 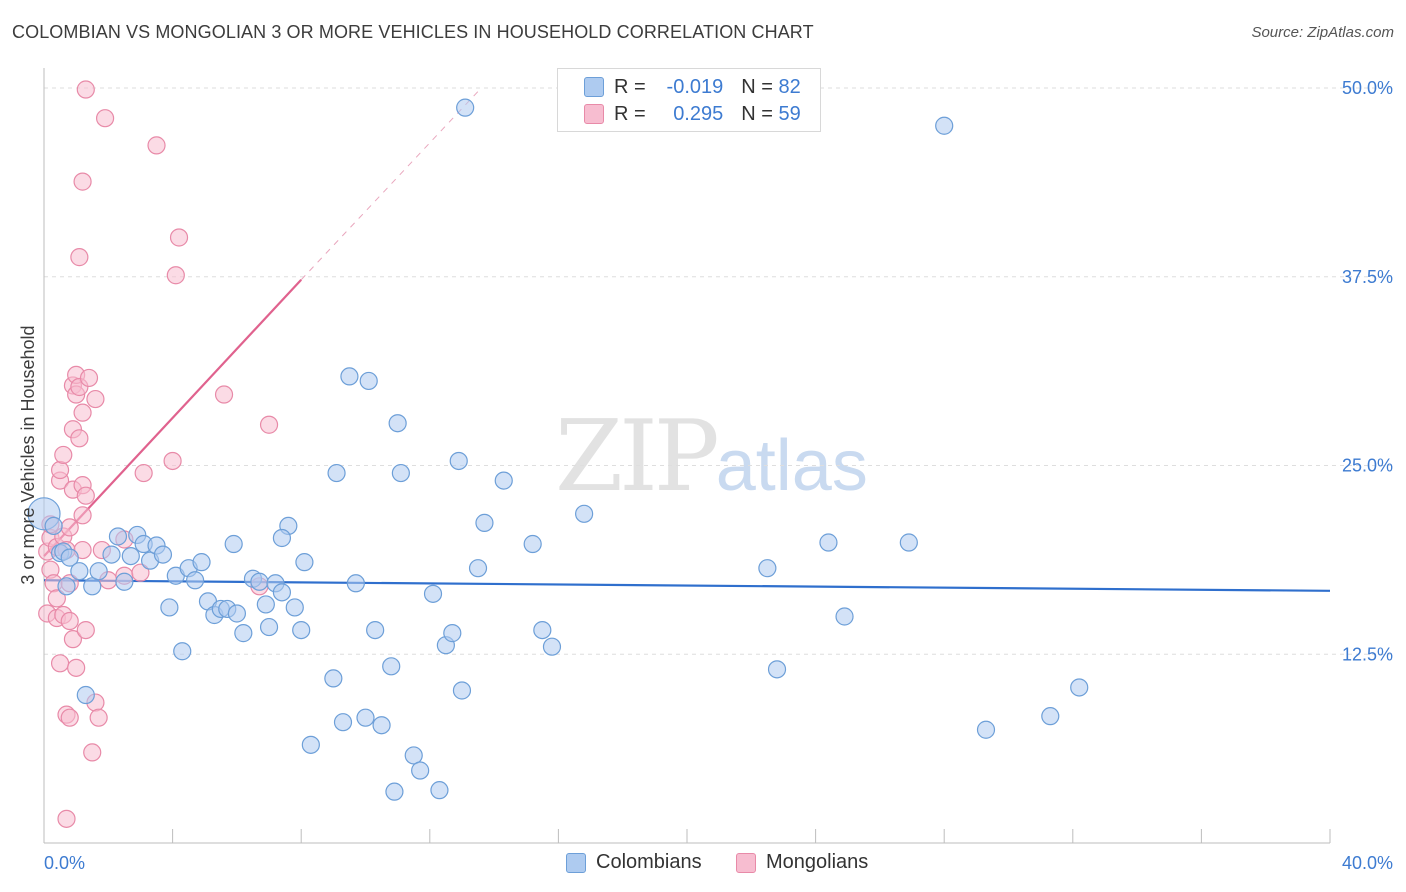 I want to click on legend-row-mongolians: R = 0.295 N = 59, so click(x=692, y=114).